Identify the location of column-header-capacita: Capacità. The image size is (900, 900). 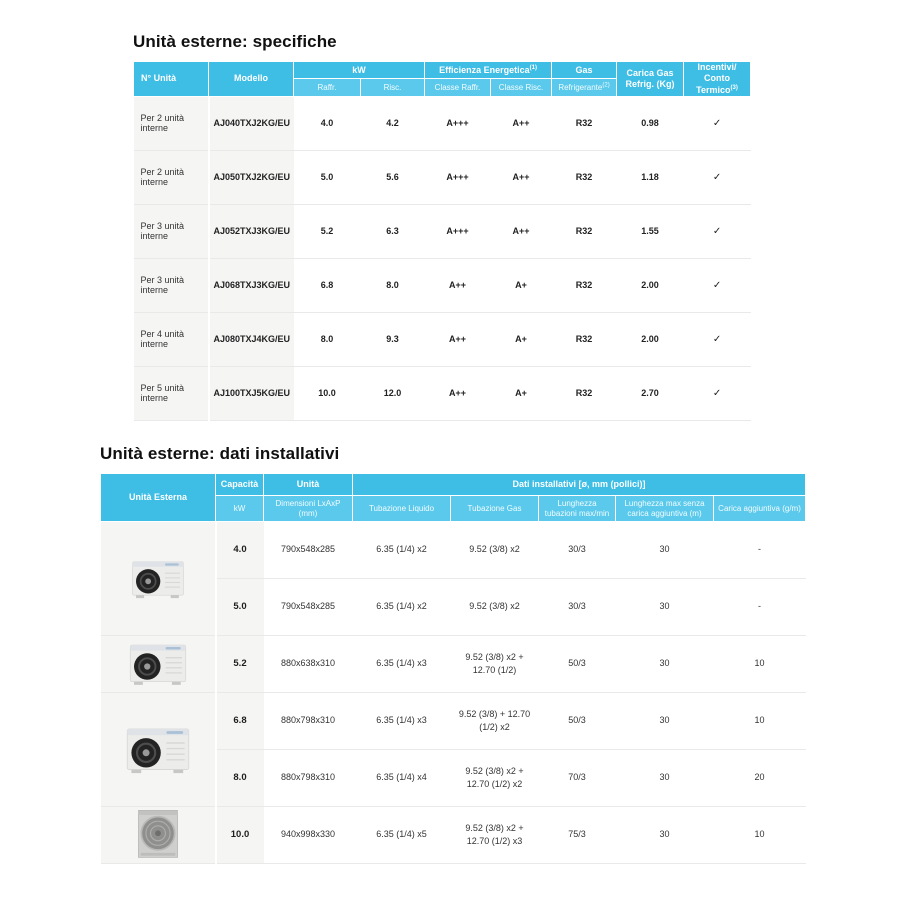
(239, 484).